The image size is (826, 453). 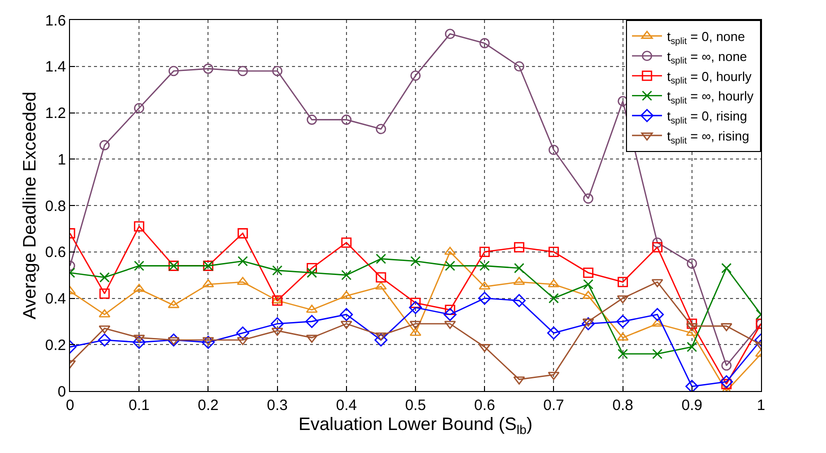 What do you see at coordinates (55, 21) in the screenshot?
I see `y-tick-label: 1.6` at bounding box center [55, 21].